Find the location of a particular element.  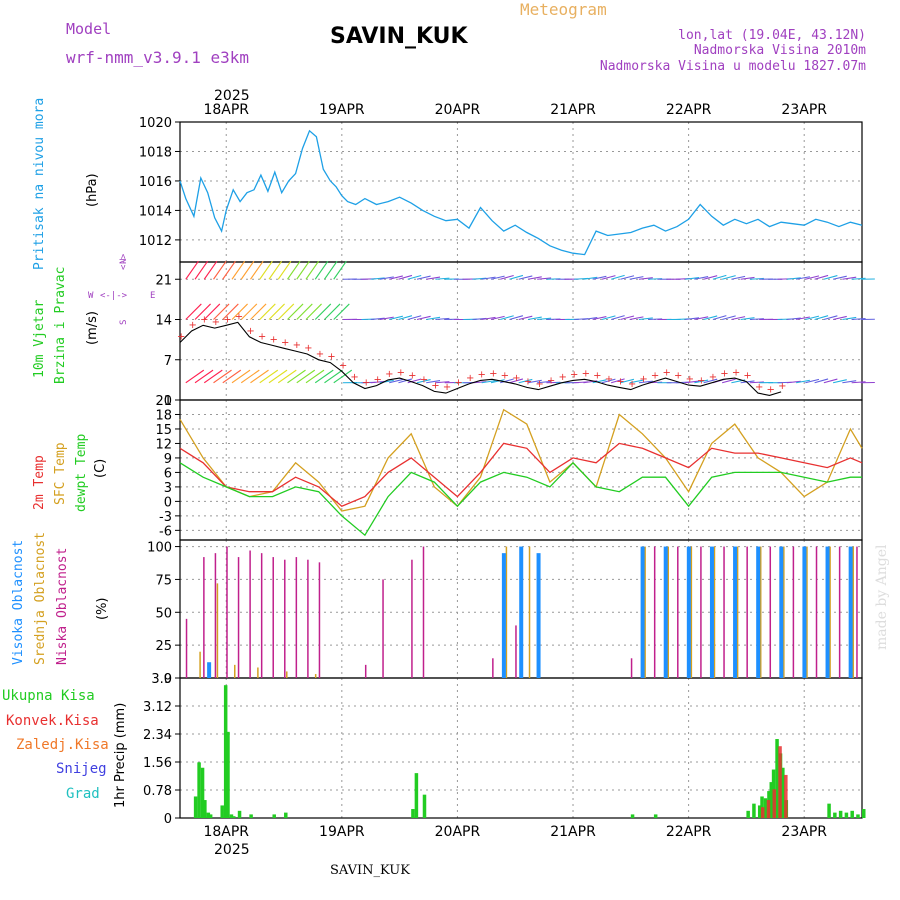

day-label-top-4: 22APR is located at coordinates (689, 110).